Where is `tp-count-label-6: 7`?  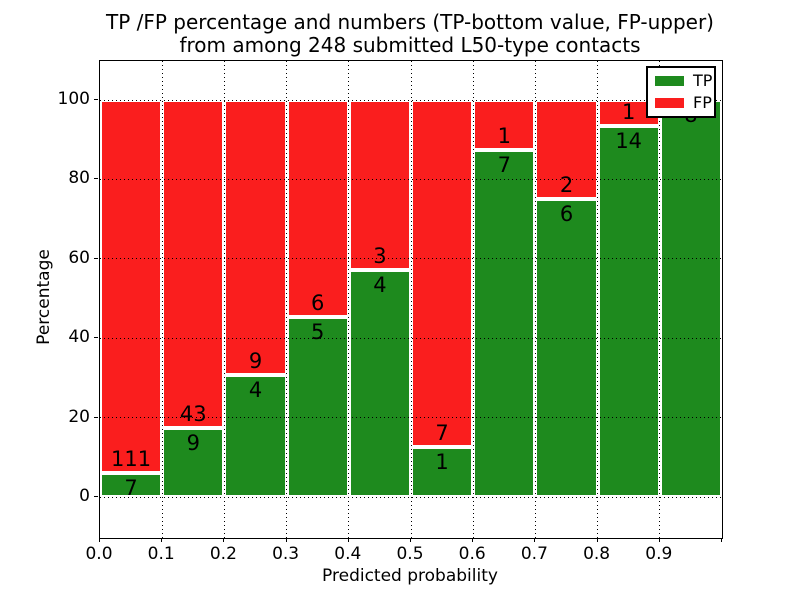 tp-count-label-6: 7 is located at coordinates (504, 164).